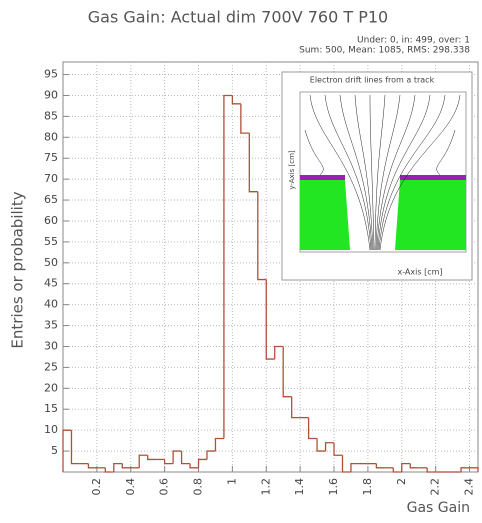 The width and height of the screenshot is (482, 523). What do you see at coordinates (401, 481) in the screenshot?
I see `x-tick-label: 2` at bounding box center [401, 481].